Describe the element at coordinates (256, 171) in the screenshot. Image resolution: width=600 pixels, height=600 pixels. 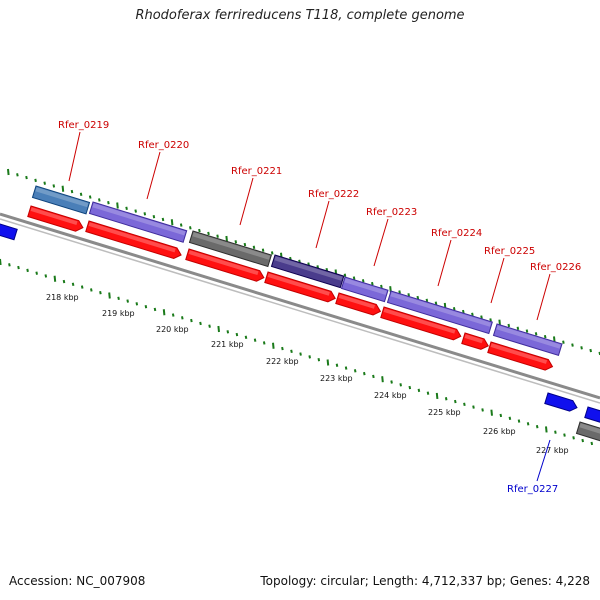
I see `gene-label-rfer-0221: Rfer_0221` at that location.